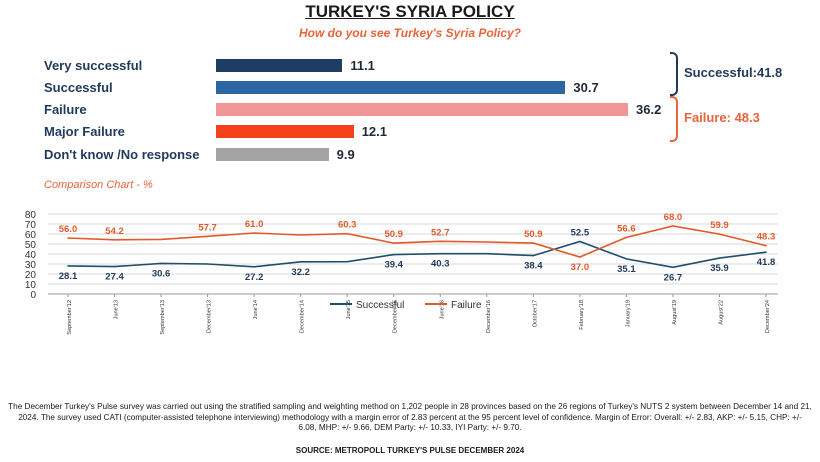 This screenshot has height=462, width=820. What do you see at coordinates (489, 316) in the screenshot?
I see `x-tick-label: December'16` at bounding box center [489, 316].